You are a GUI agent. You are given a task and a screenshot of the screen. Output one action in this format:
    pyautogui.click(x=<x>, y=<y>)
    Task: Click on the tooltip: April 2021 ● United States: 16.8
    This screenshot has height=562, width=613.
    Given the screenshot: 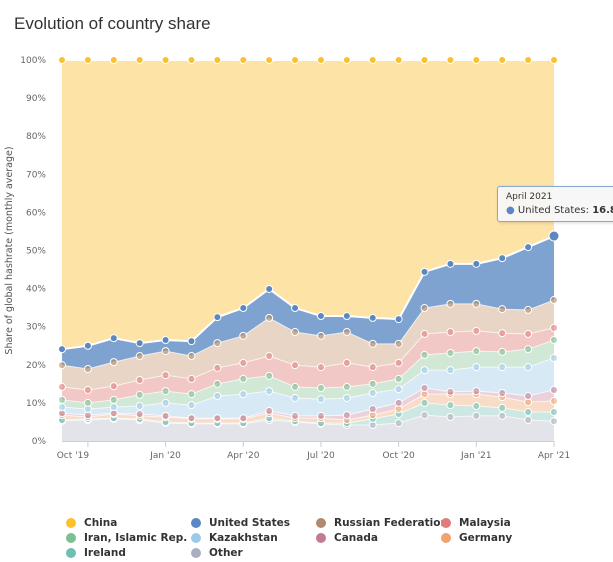 What is the action you would take?
    pyautogui.click(x=555, y=204)
    